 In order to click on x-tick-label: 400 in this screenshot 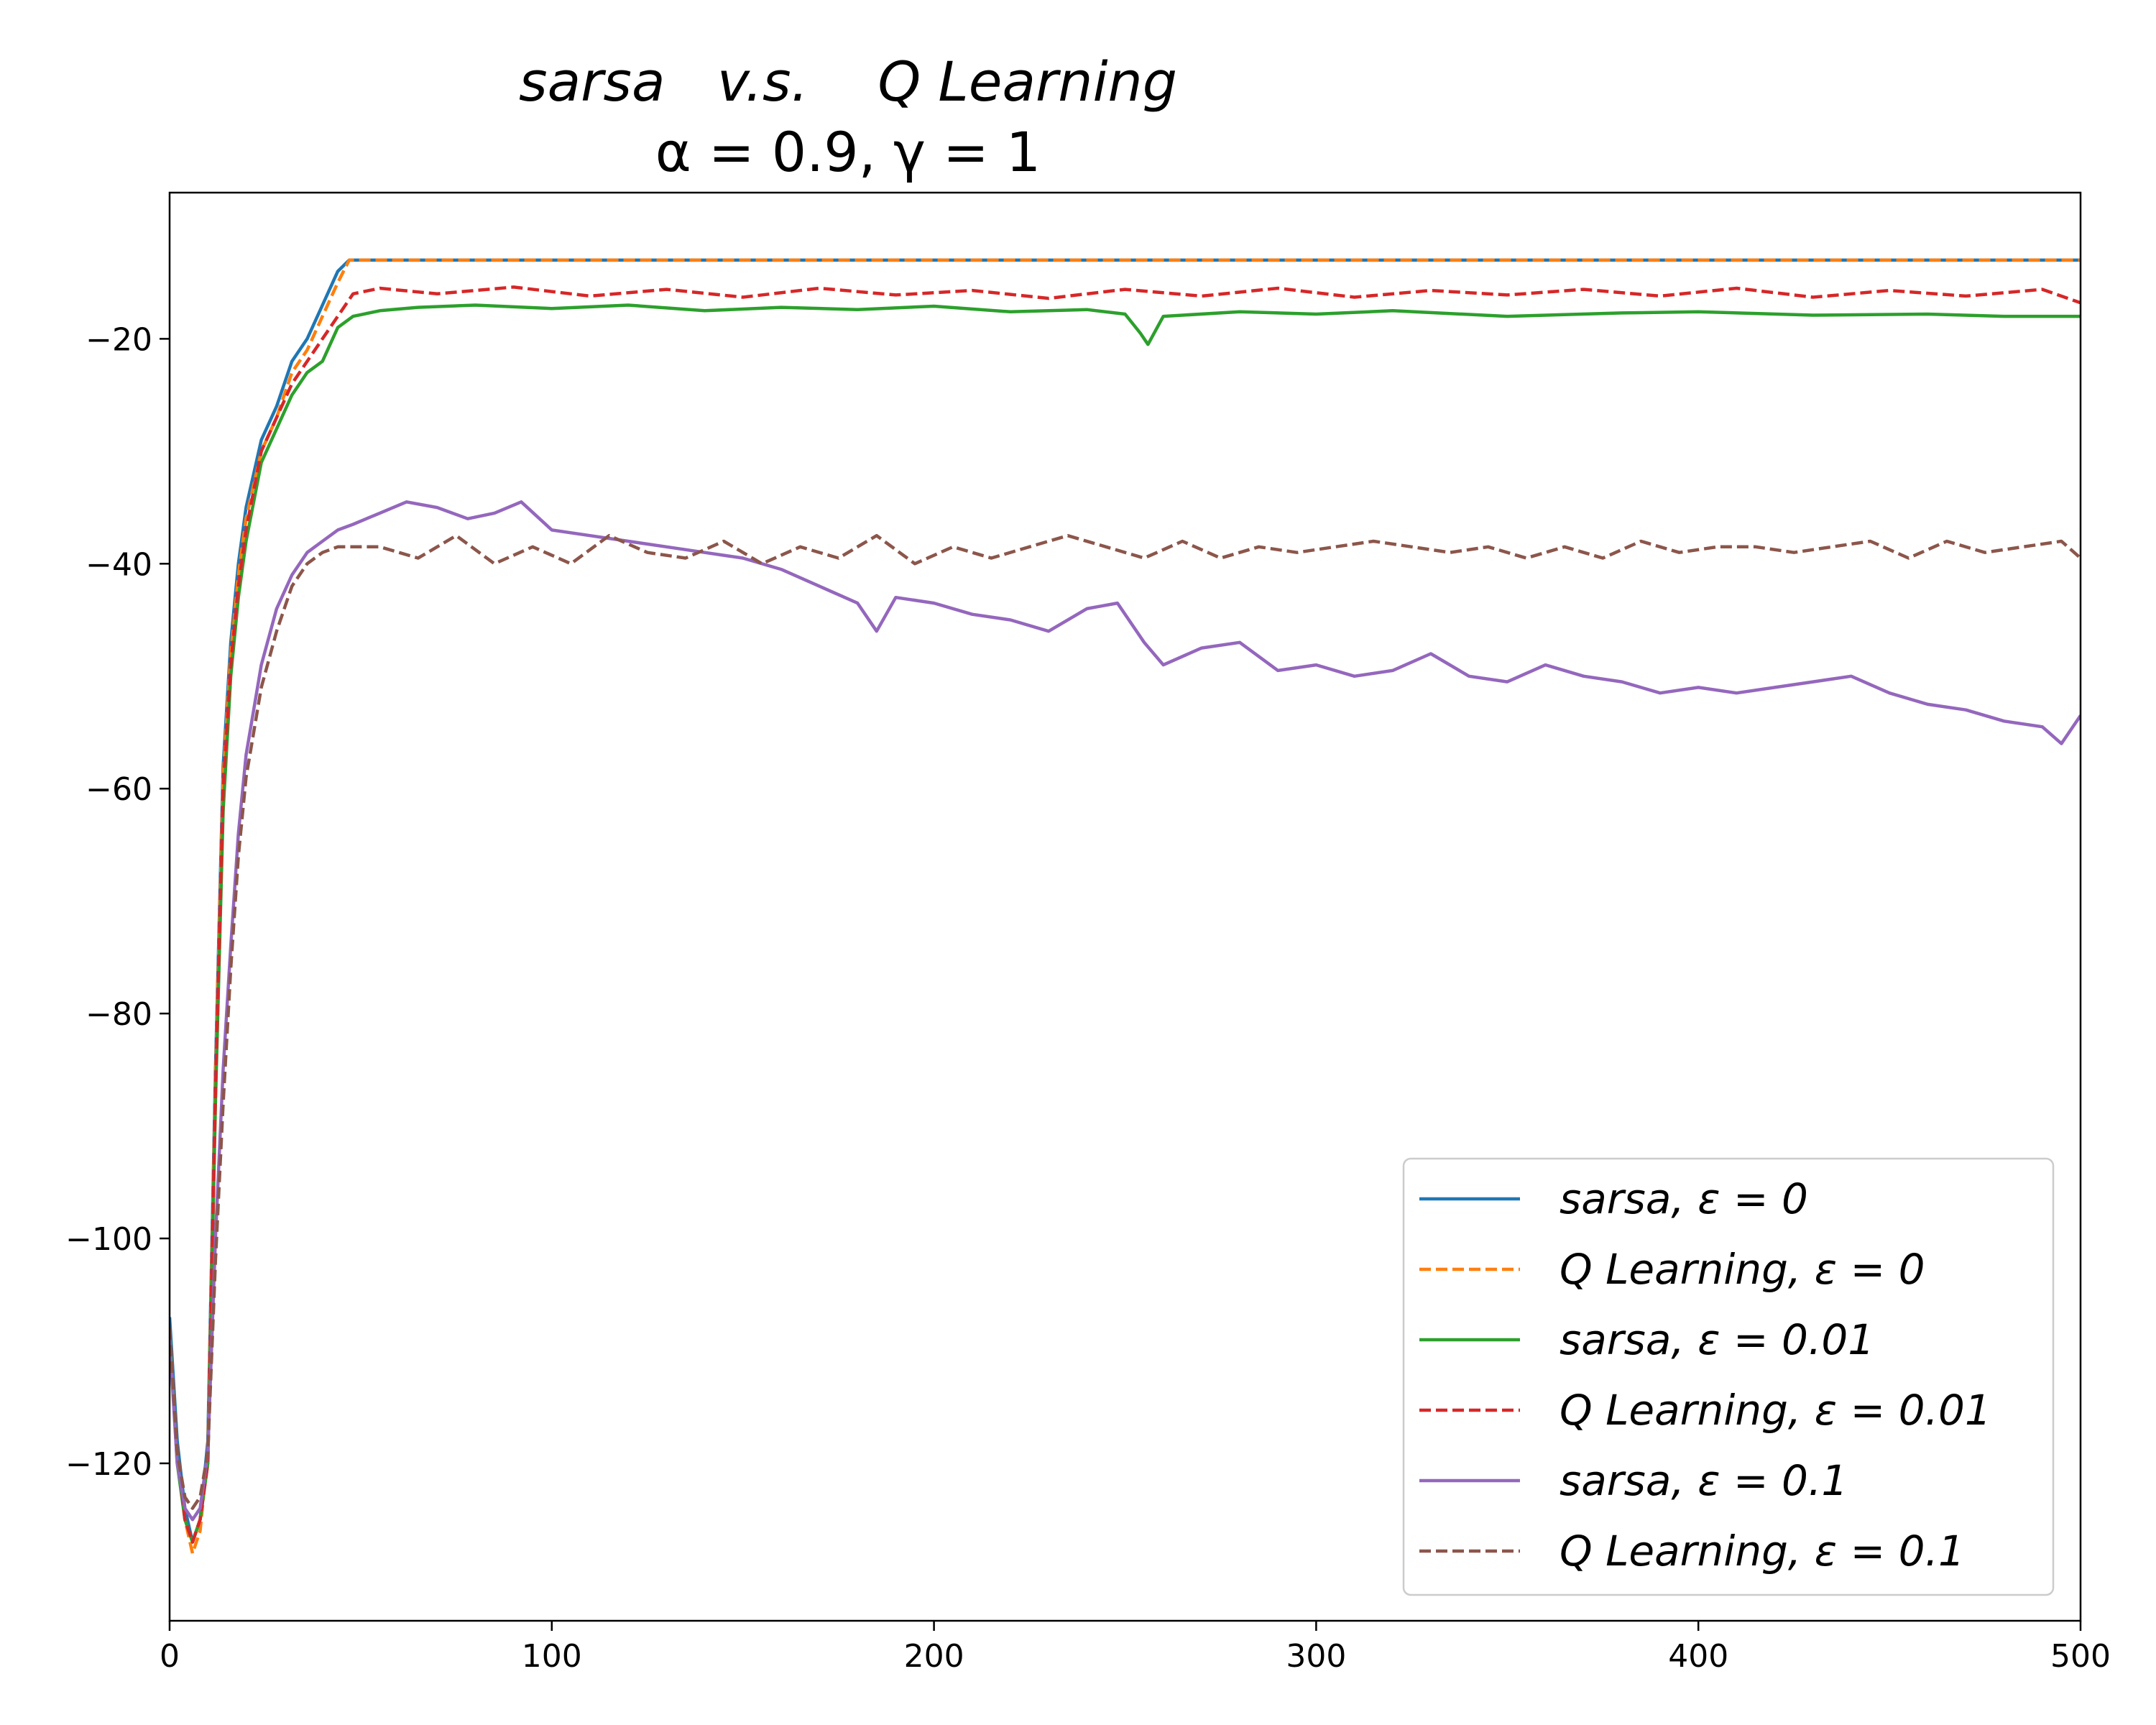, I will do `click(1698, 1656)`.